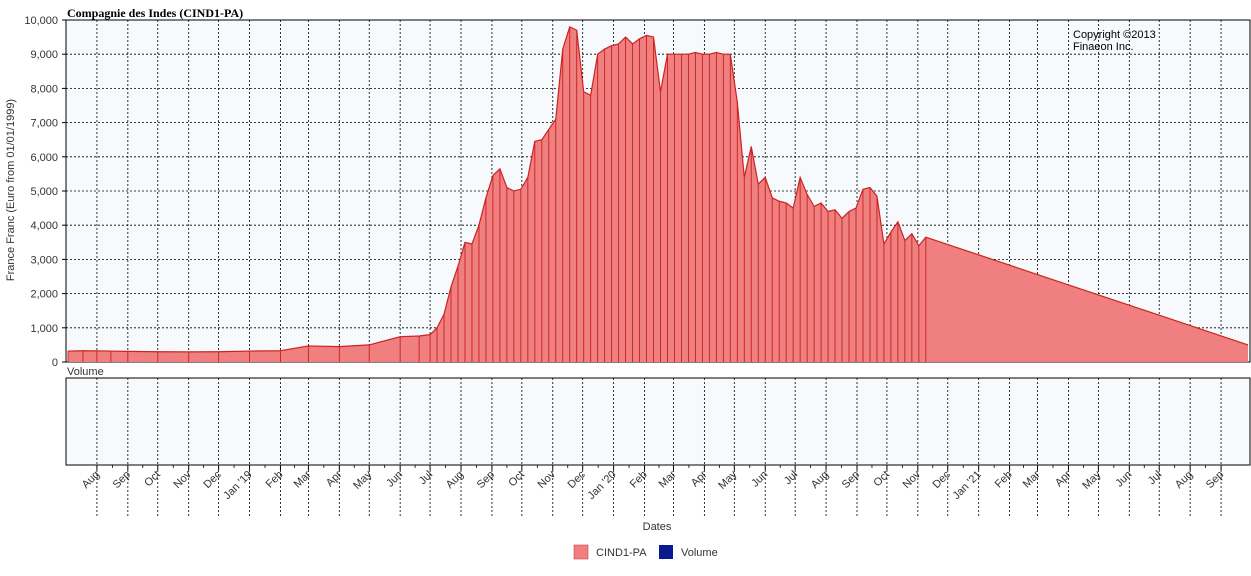 The image size is (1251, 576). I want to click on volume-plot-area, so click(658, 421).